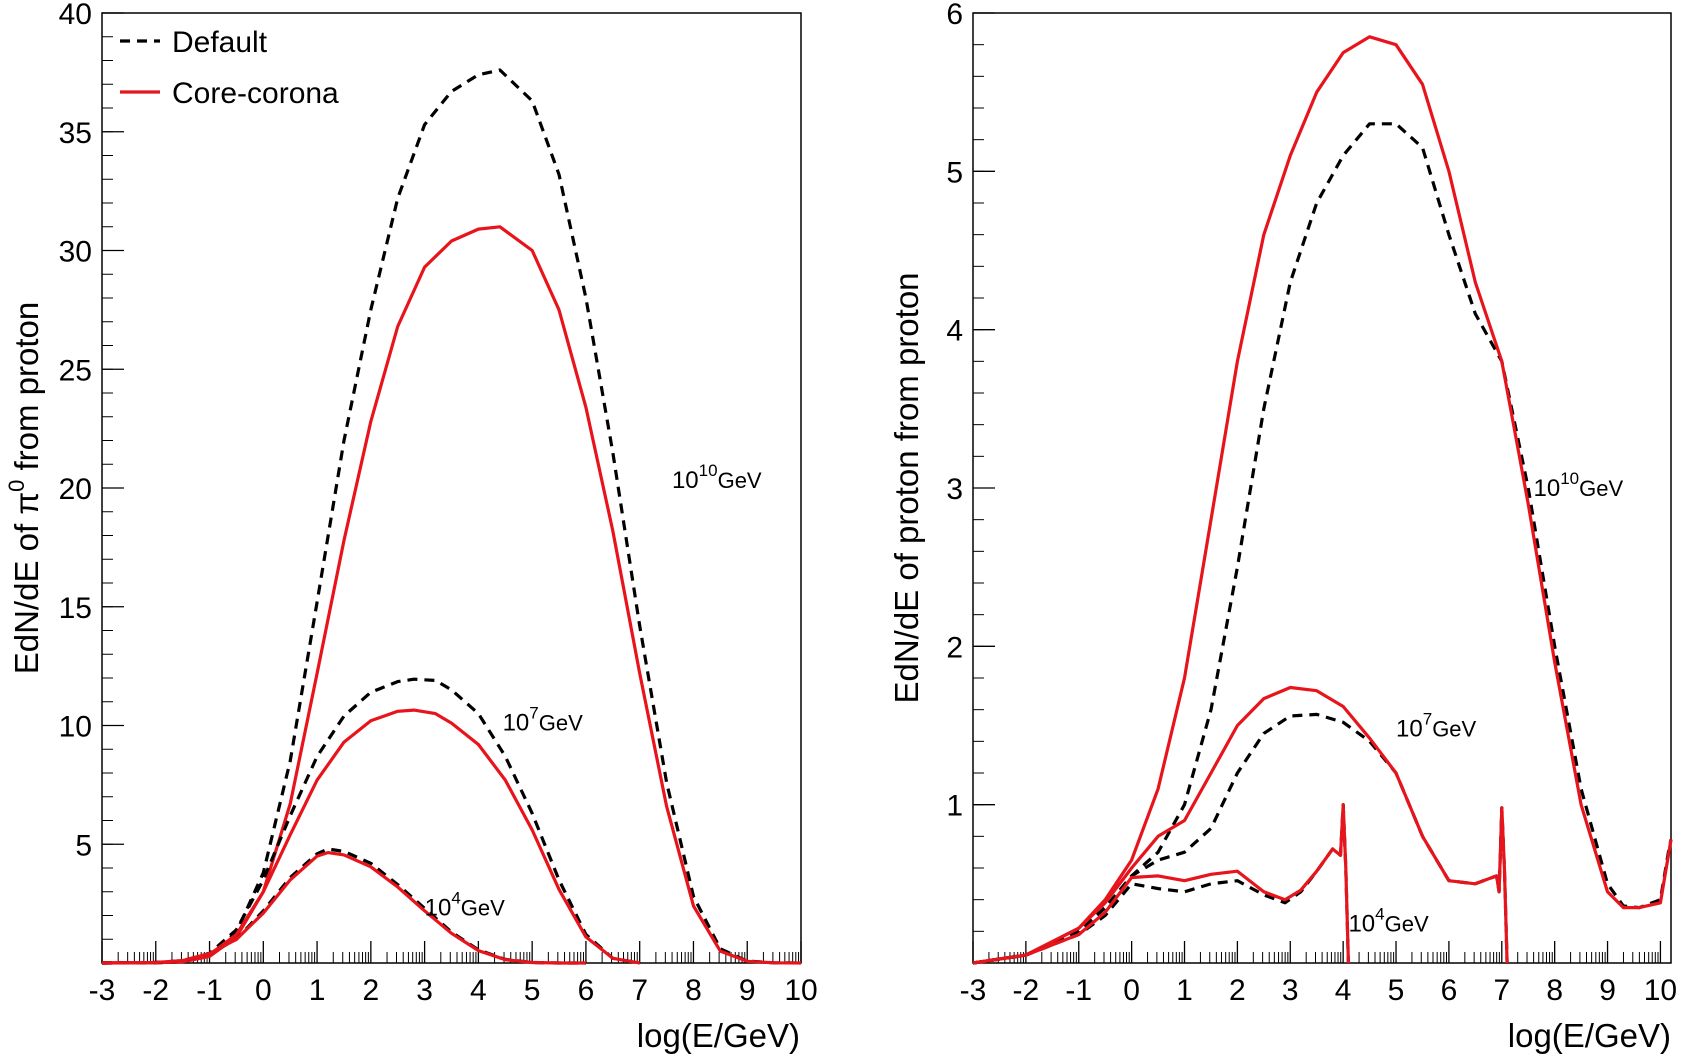 The image size is (1686, 1055). What do you see at coordinates (906, 487) in the screenshot?
I see `y-axis-title: EdN/dE of proton from proton` at bounding box center [906, 487].